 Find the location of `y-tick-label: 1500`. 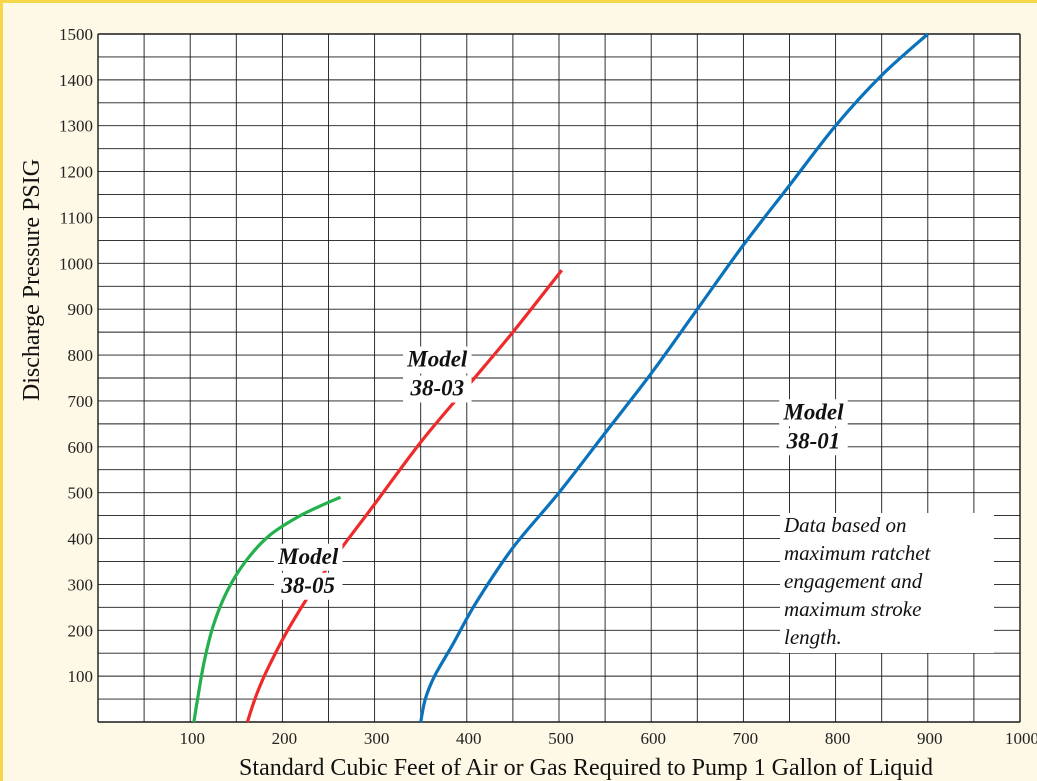

y-tick-label: 1500 is located at coordinates (76, 34).